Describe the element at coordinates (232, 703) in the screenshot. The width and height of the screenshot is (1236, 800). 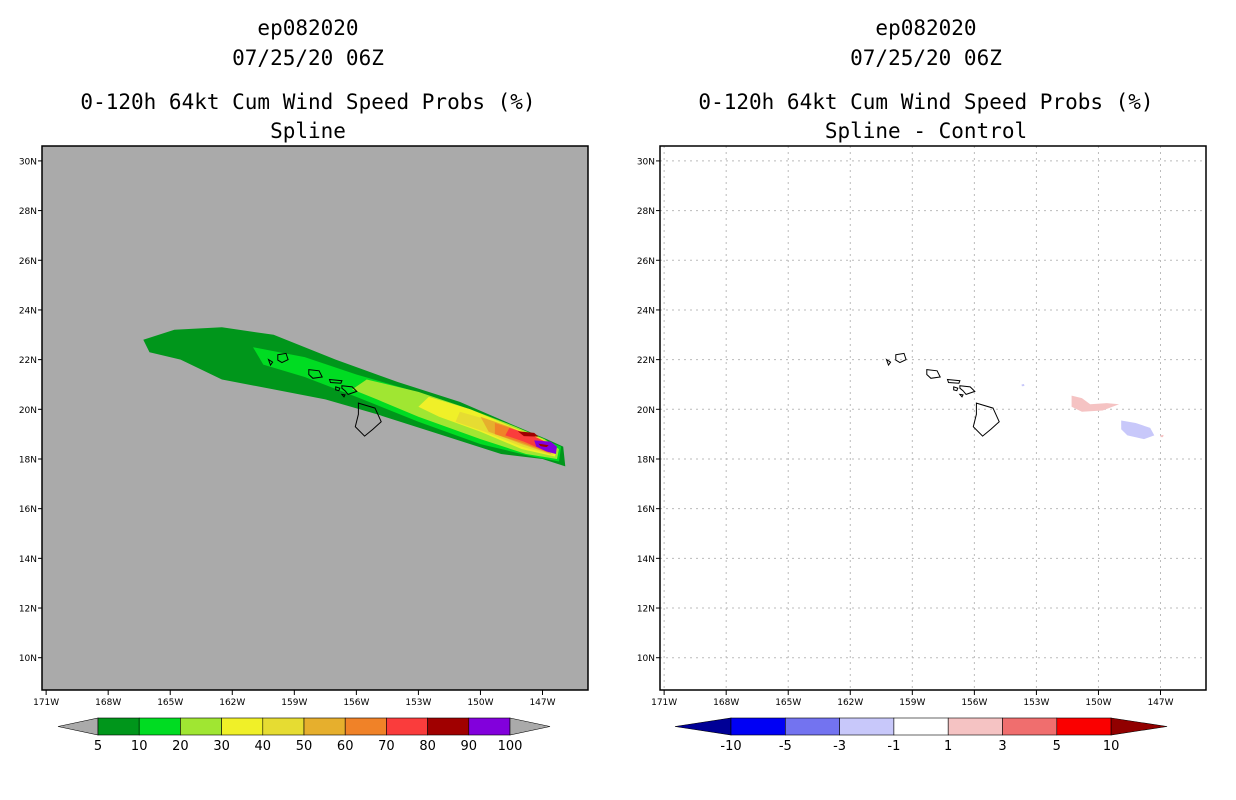
I see `left-xtick-label: 162W` at that location.